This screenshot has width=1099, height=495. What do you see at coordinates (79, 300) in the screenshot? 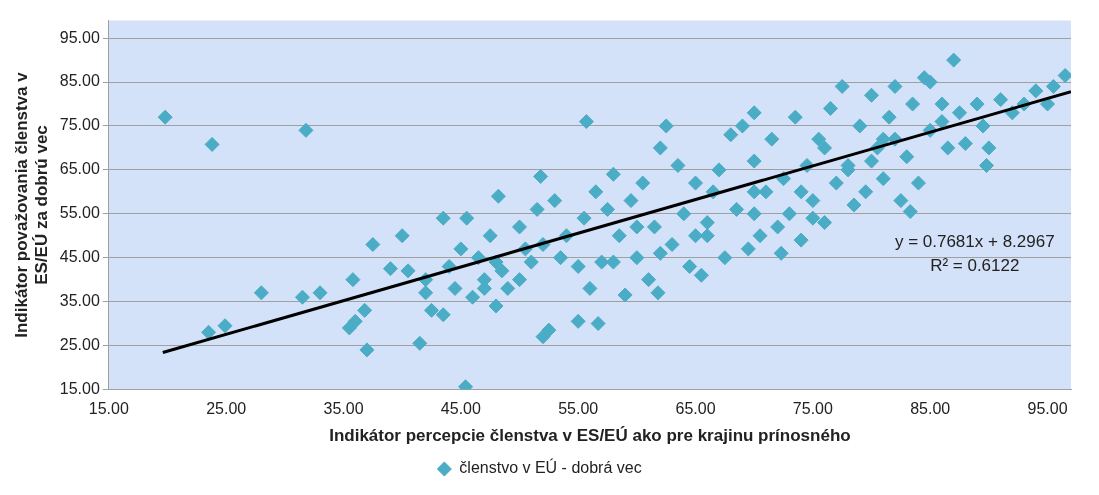
I see `y-tick-label: 35.00` at bounding box center [79, 300].